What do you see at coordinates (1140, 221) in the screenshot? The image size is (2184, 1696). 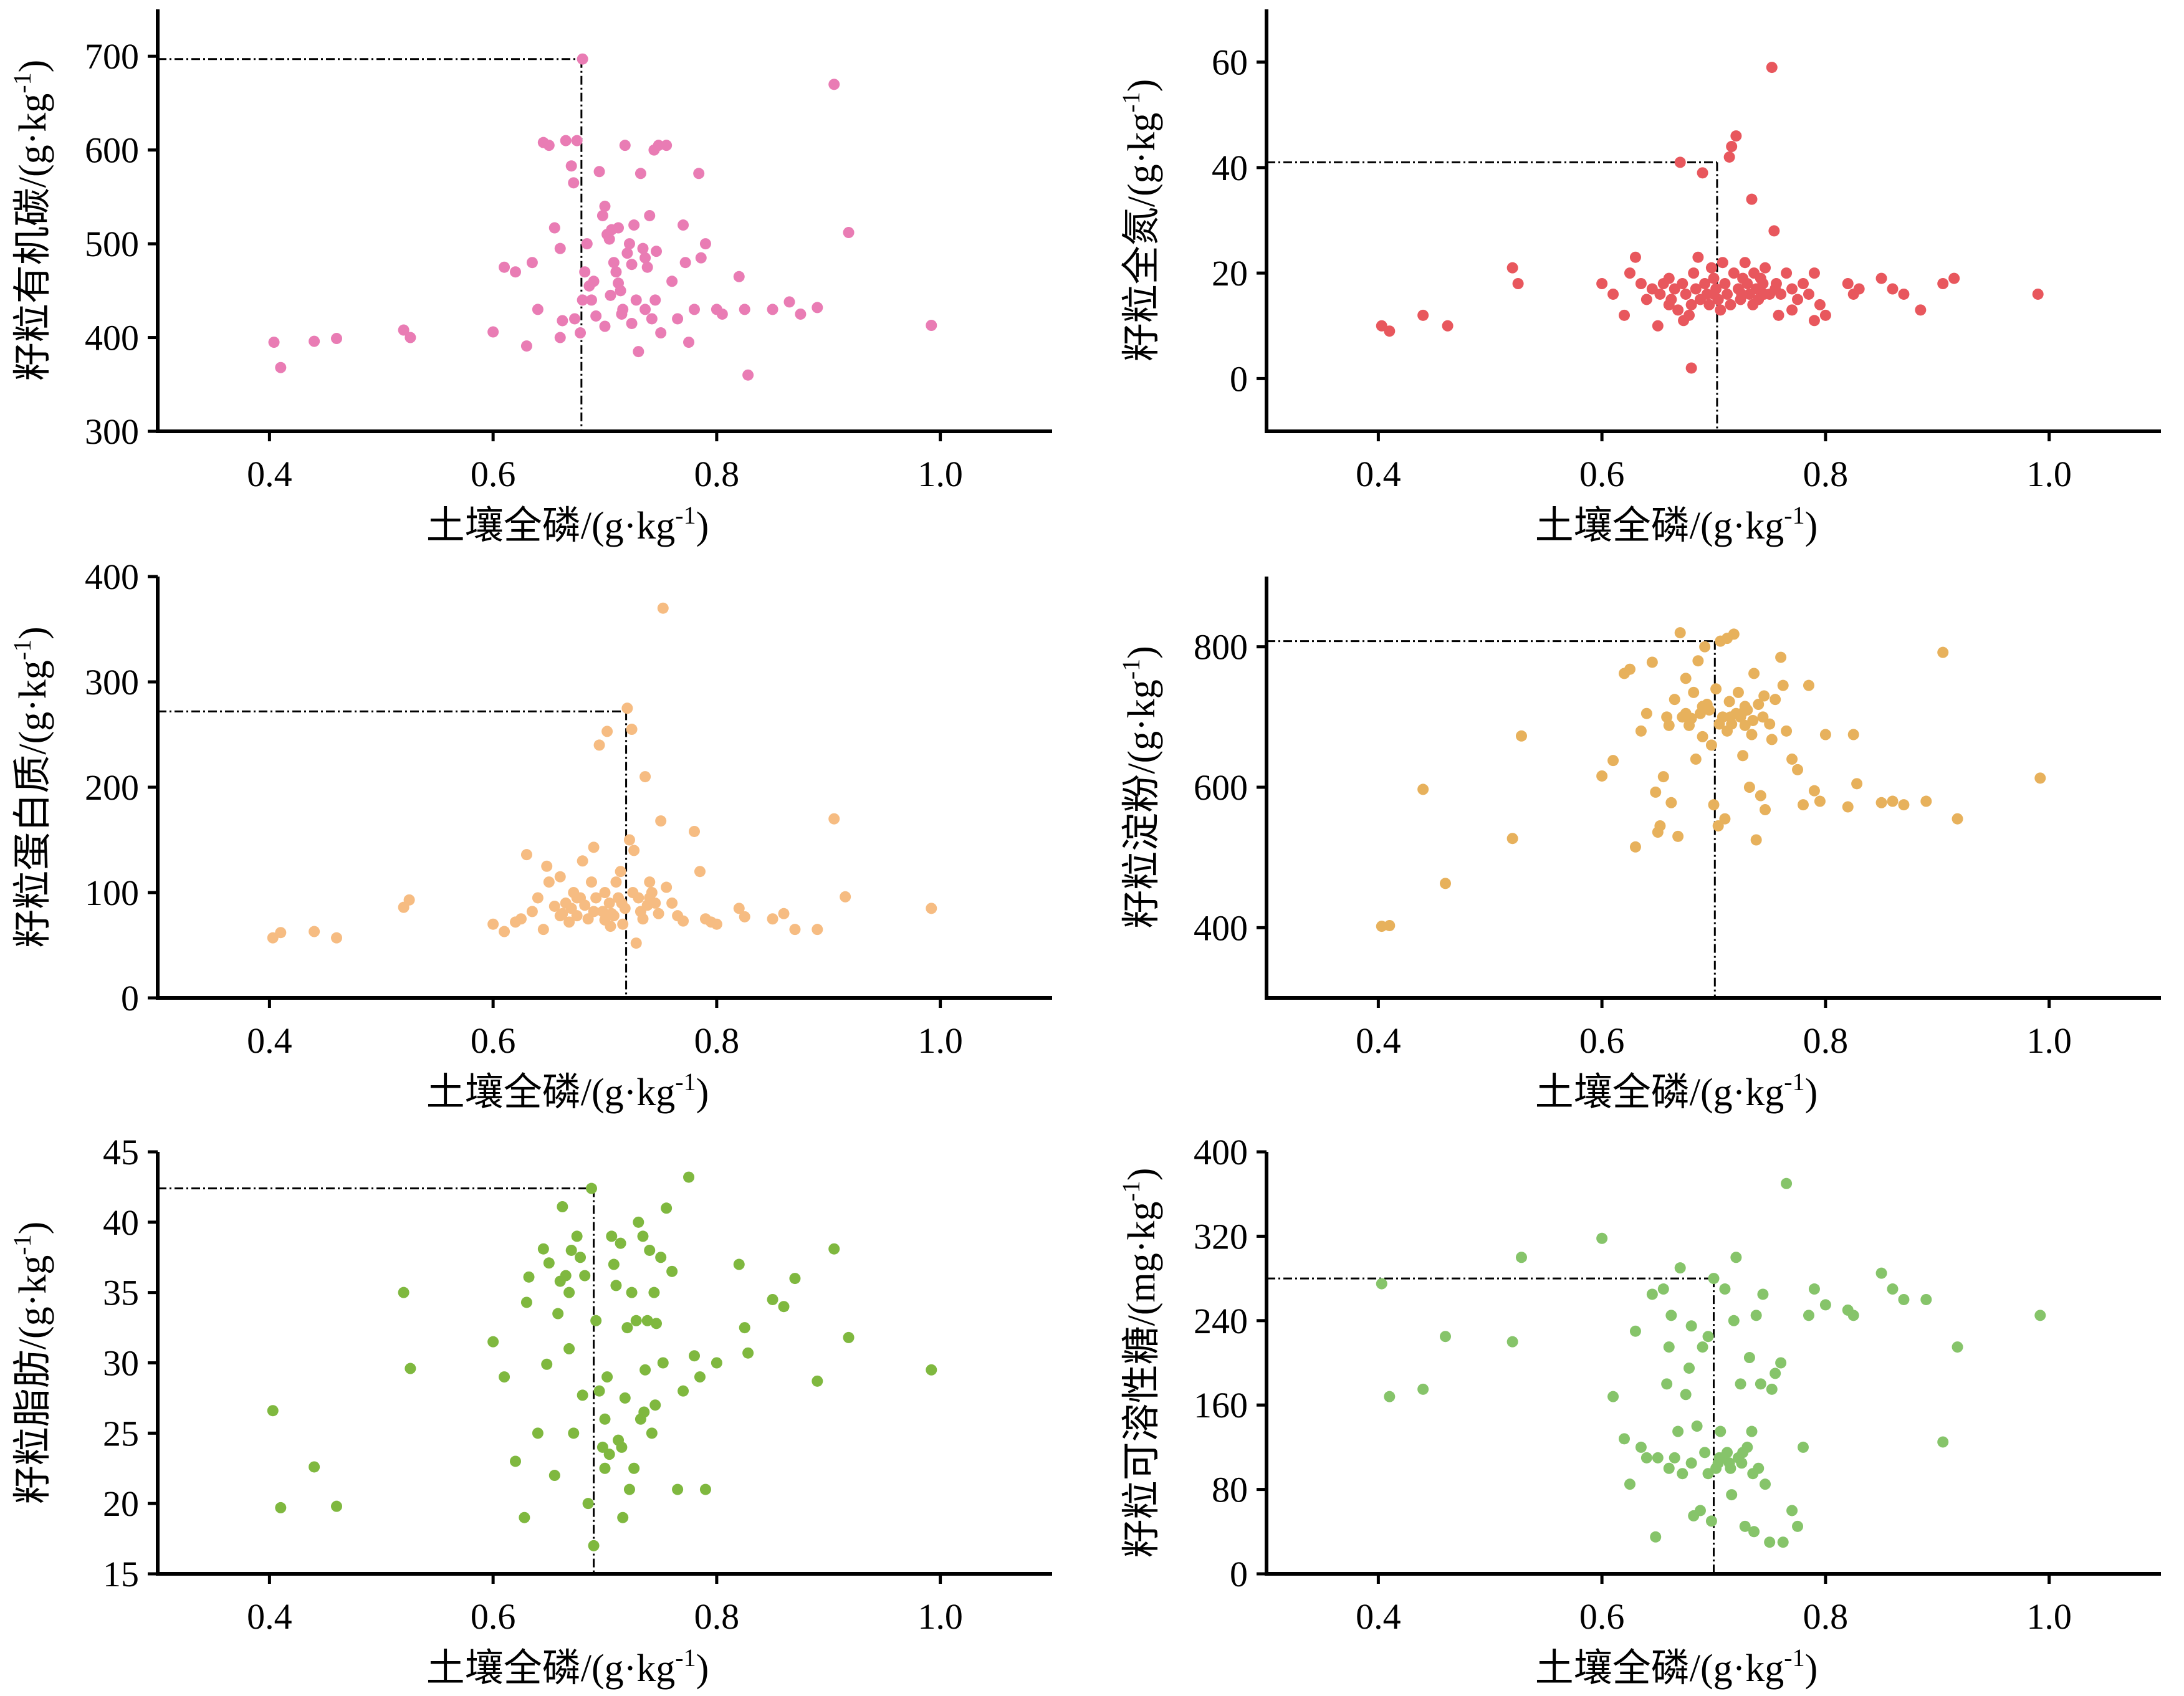 I see `y-axis-label: 籽粒全氮/(g·kg-1)` at bounding box center [1140, 221].